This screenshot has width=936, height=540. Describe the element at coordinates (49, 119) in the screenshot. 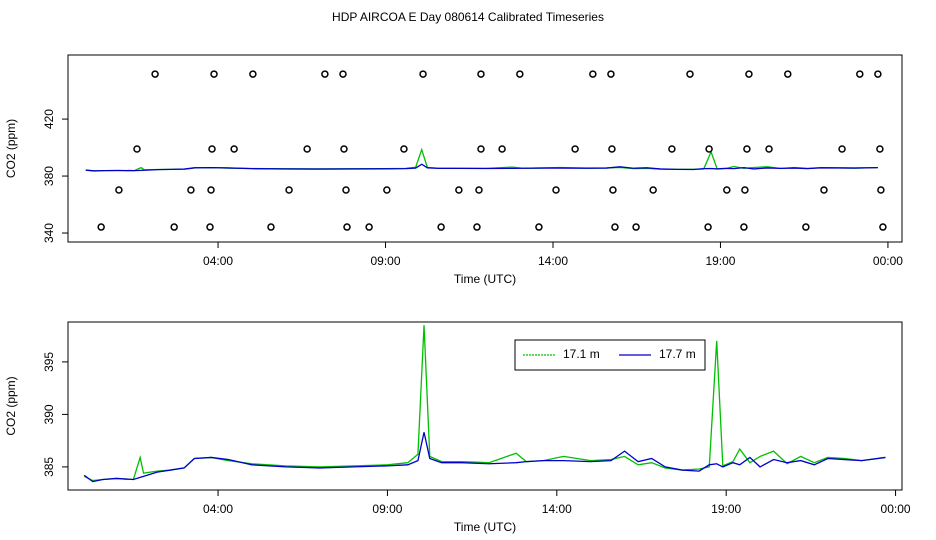

I see `y-tick-label: 420` at that location.